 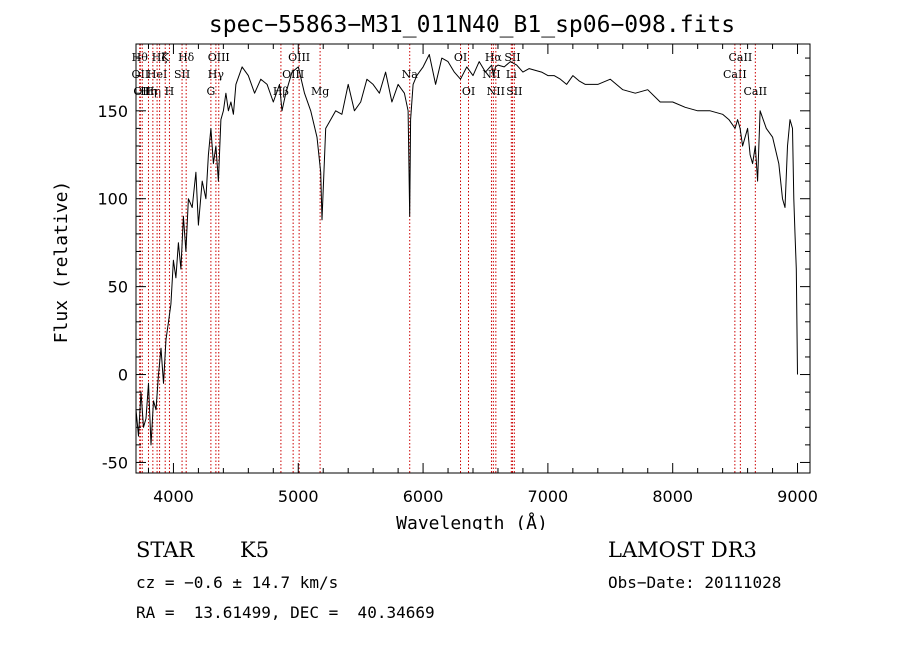 I want to click on line-marker-label-25: SII, so click(x=512, y=57).